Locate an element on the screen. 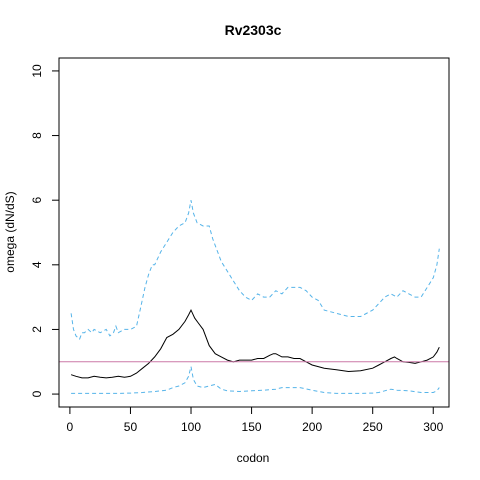  y-tick-label: 8 is located at coordinates (37, 135).